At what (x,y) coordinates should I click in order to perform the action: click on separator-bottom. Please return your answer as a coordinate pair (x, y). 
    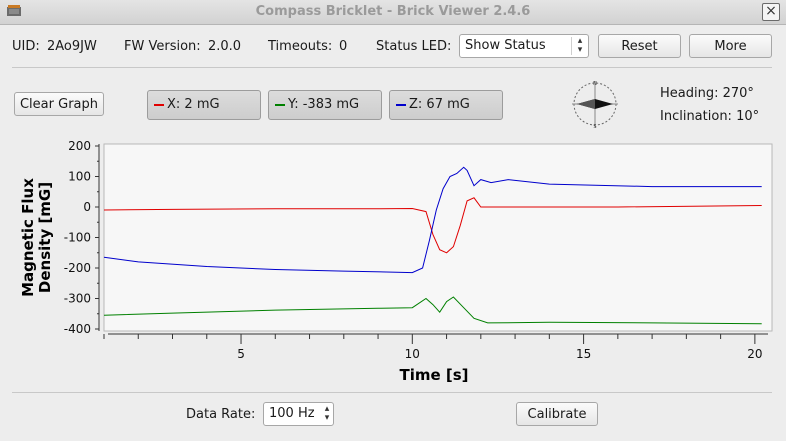
    Looking at the image, I should click on (392, 392).